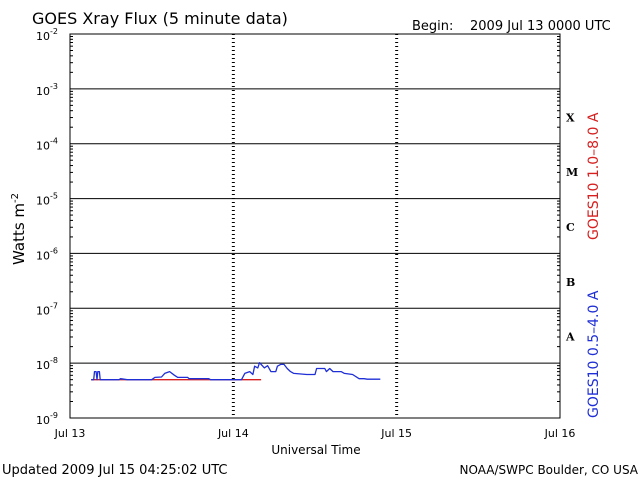 The width and height of the screenshot is (640, 480). What do you see at coordinates (315, 433) in the screenshot?
I see `x-tick-labels: Jul 13 Jul 14 Jul 15 Jul 16` at bounding box center [315, 433].